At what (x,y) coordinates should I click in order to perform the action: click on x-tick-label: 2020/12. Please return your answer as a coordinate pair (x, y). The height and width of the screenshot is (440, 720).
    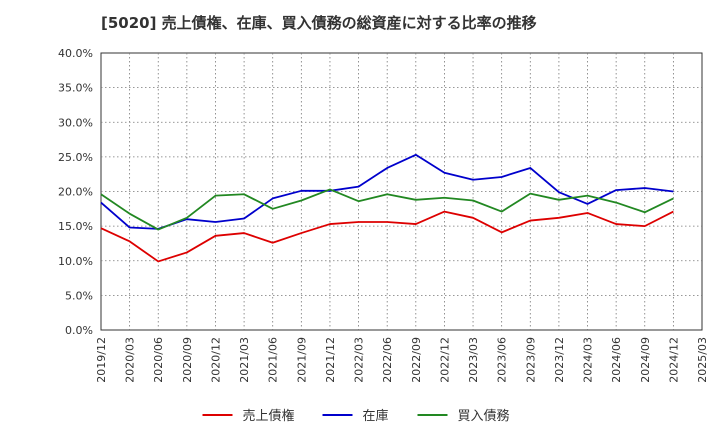
    Looking at the image, I should click on (215, 360).